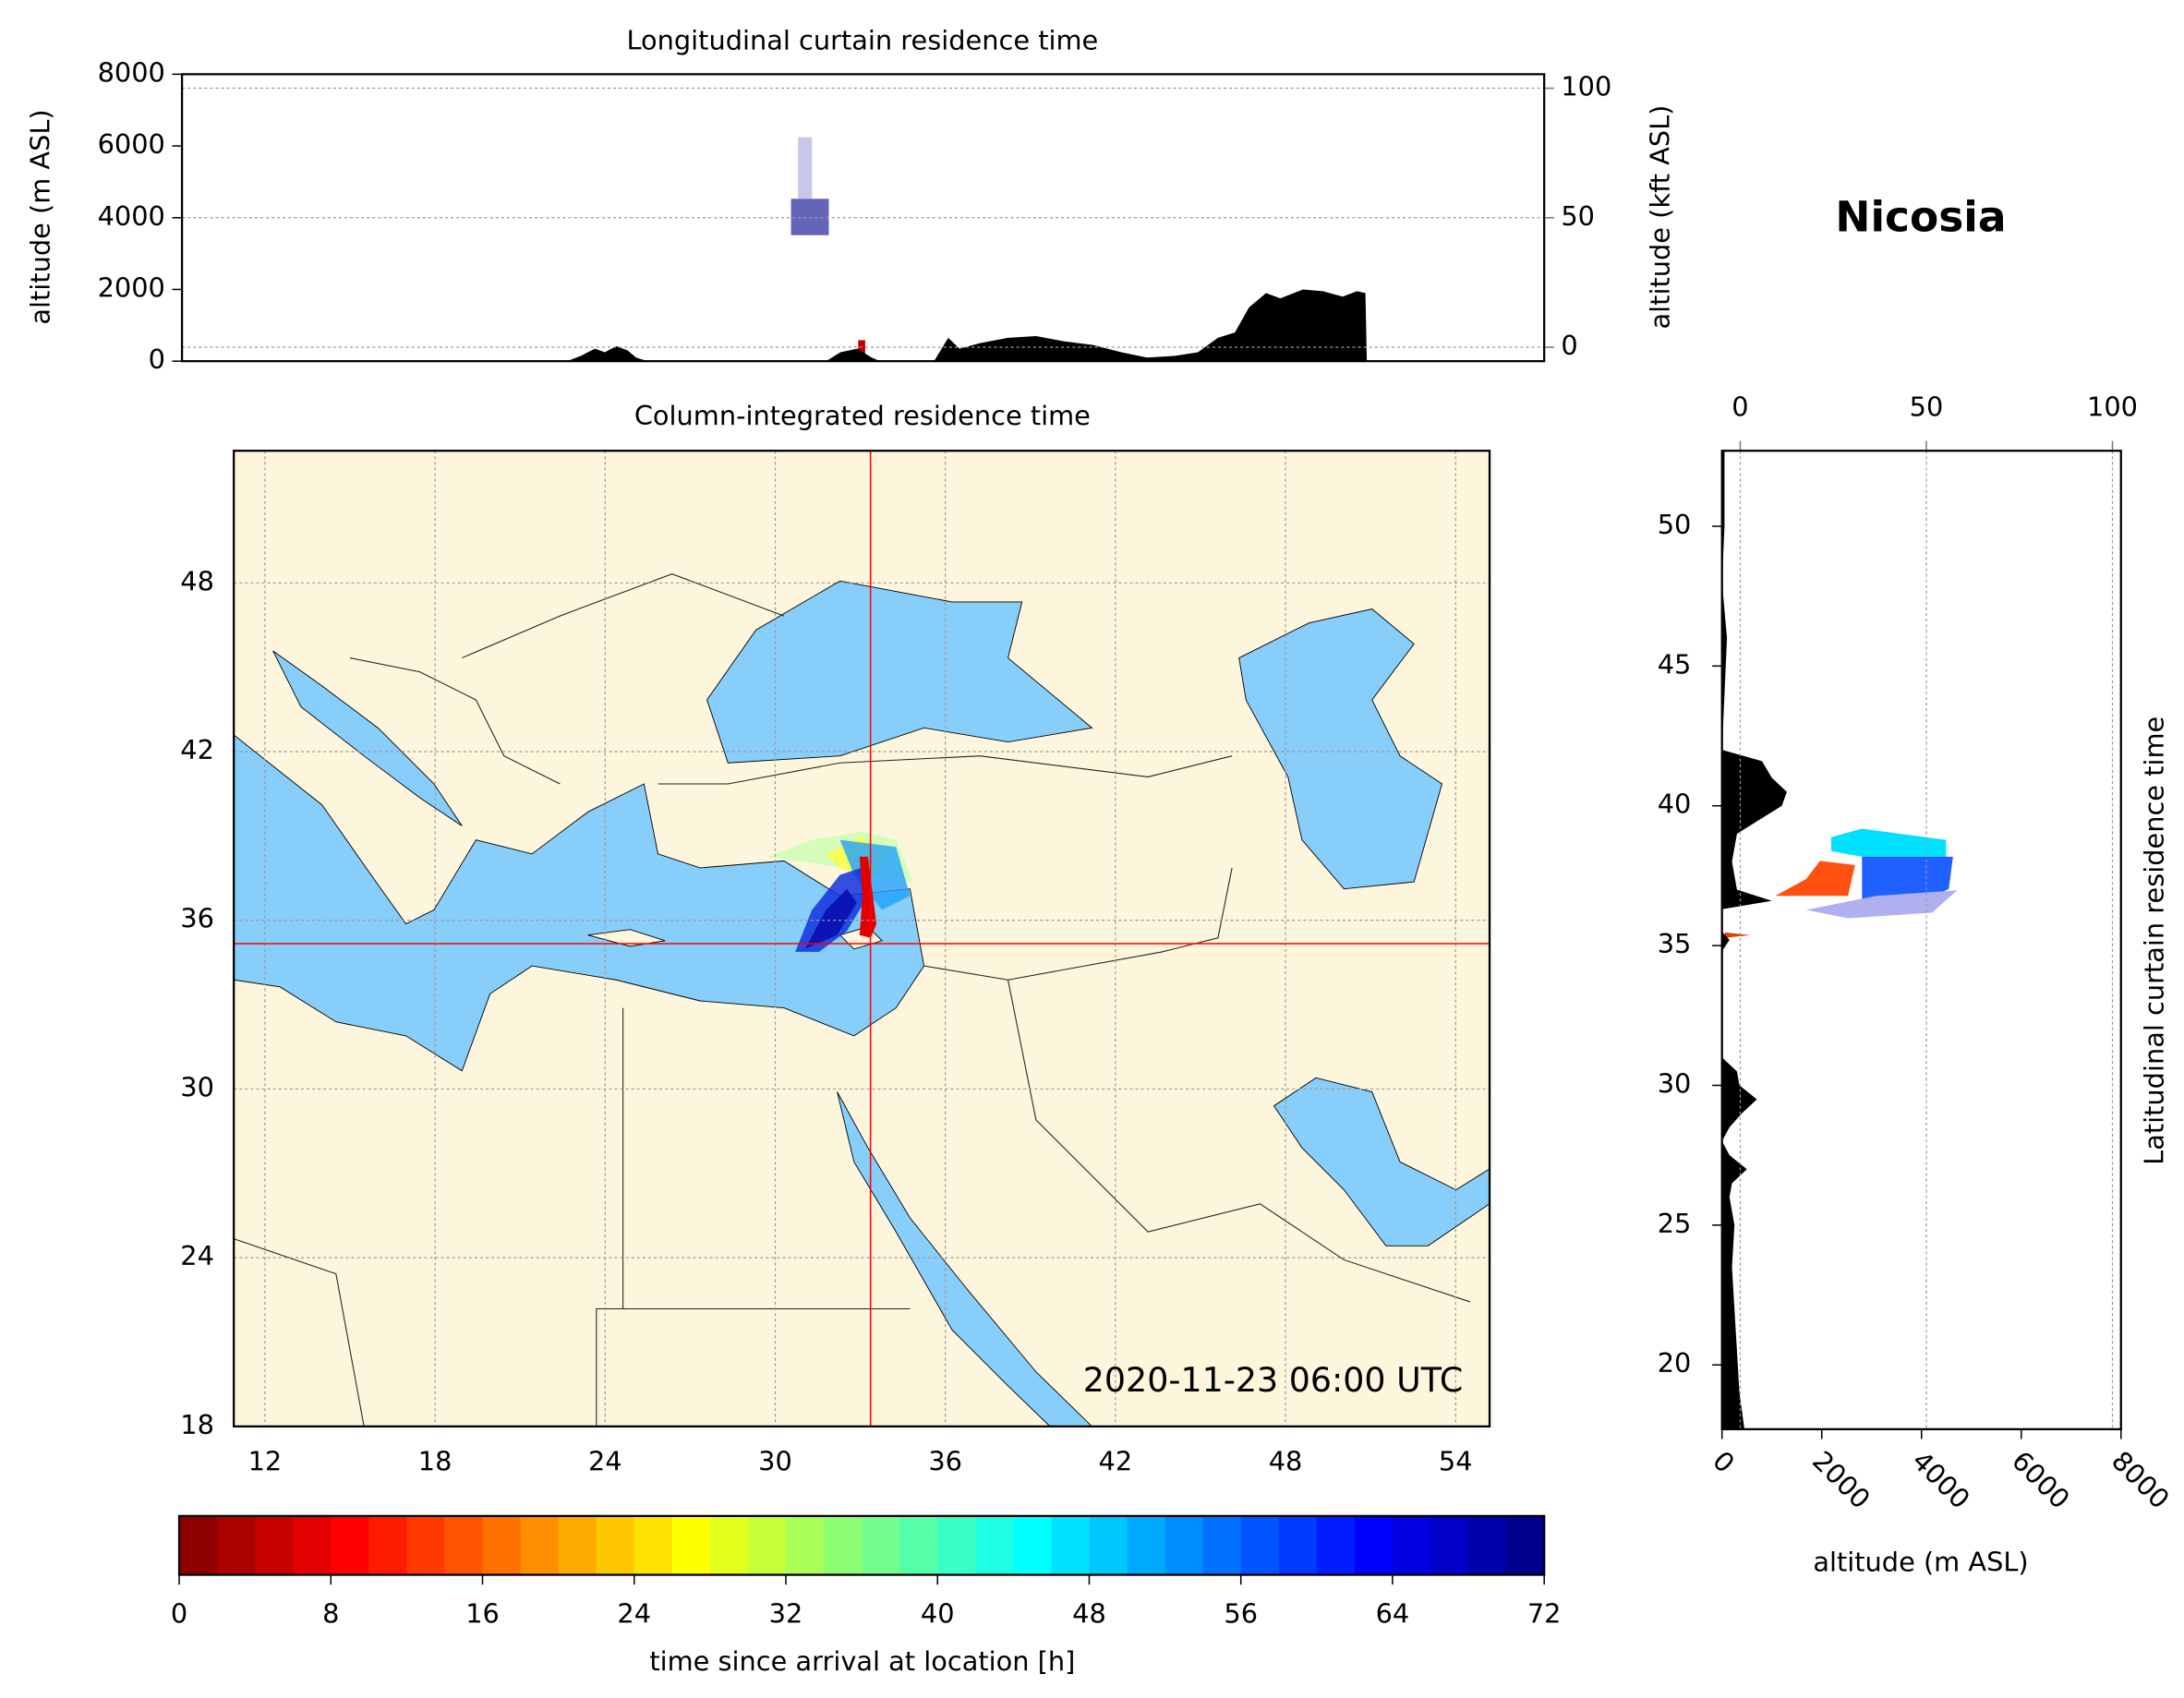 The height and width of the screenshot is (1698, 2184). What do you see at coordinates (1286, 1460) in the screenshot?
I see `x-tick-label: 48` at bounding box center [1286, 1460].